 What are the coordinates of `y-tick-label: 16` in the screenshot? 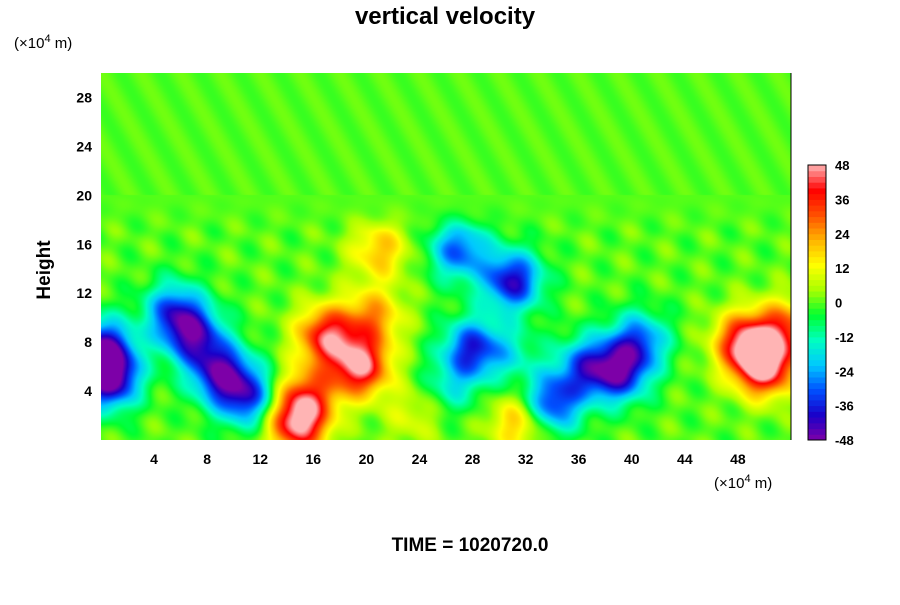 It's located at (84, 244).